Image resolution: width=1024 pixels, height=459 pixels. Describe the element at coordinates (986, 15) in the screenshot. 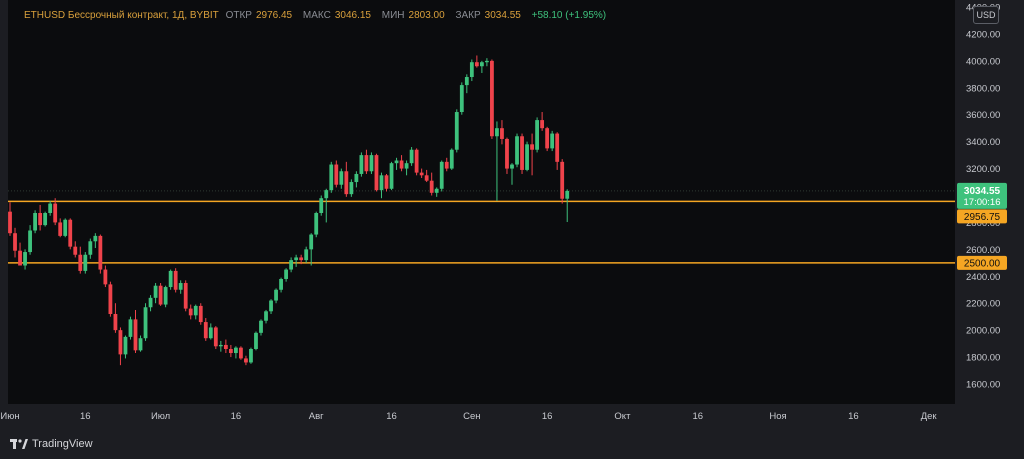

I see `currency-button: USD` at that location.